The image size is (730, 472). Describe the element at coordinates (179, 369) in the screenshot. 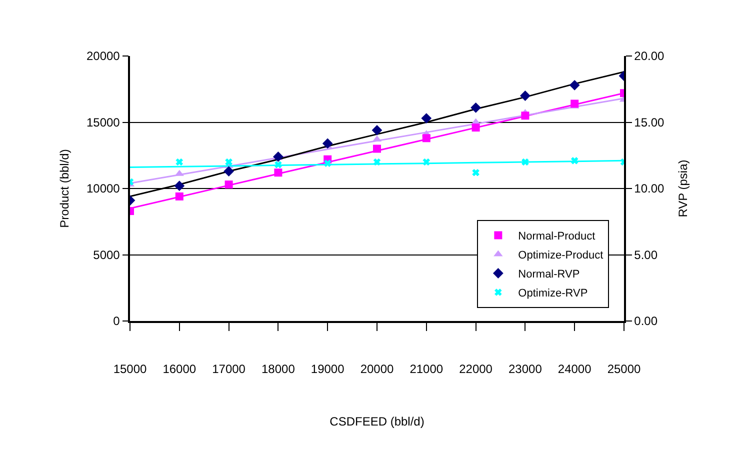

I see `x-tick-label: 16000` at that location.